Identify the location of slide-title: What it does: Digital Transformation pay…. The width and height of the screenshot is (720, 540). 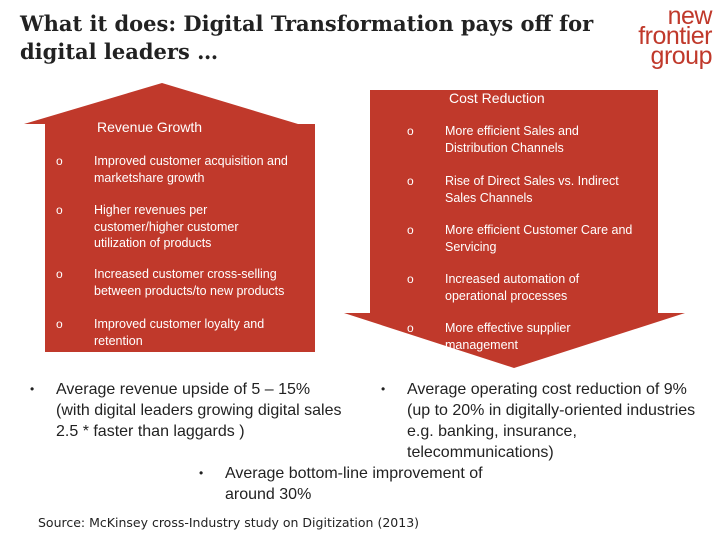
(307, 37).